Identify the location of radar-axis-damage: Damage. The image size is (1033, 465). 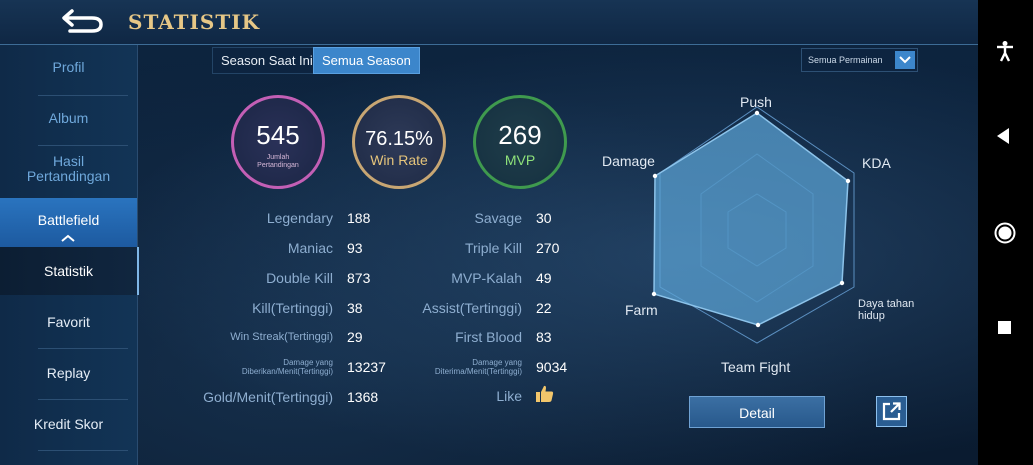
(628, 161).